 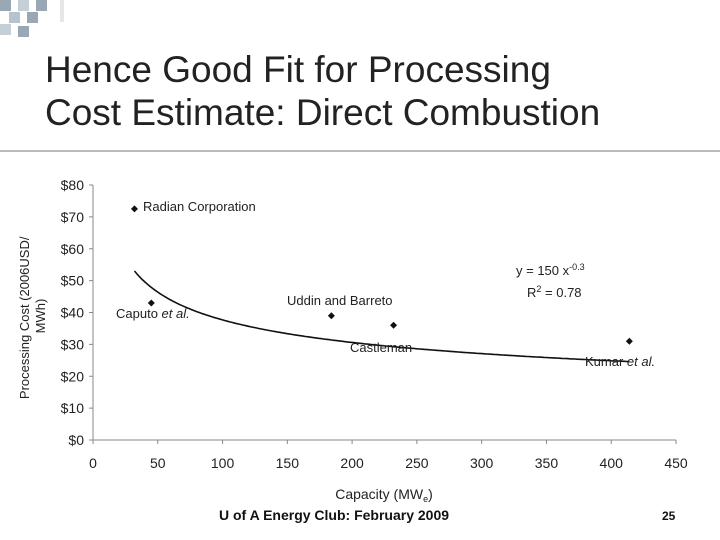 What do you see at coordinates (340, 300) in the screenshot?
I see `point-label-uddin: Uddin and Barreto` at bounding box center [340, 300].